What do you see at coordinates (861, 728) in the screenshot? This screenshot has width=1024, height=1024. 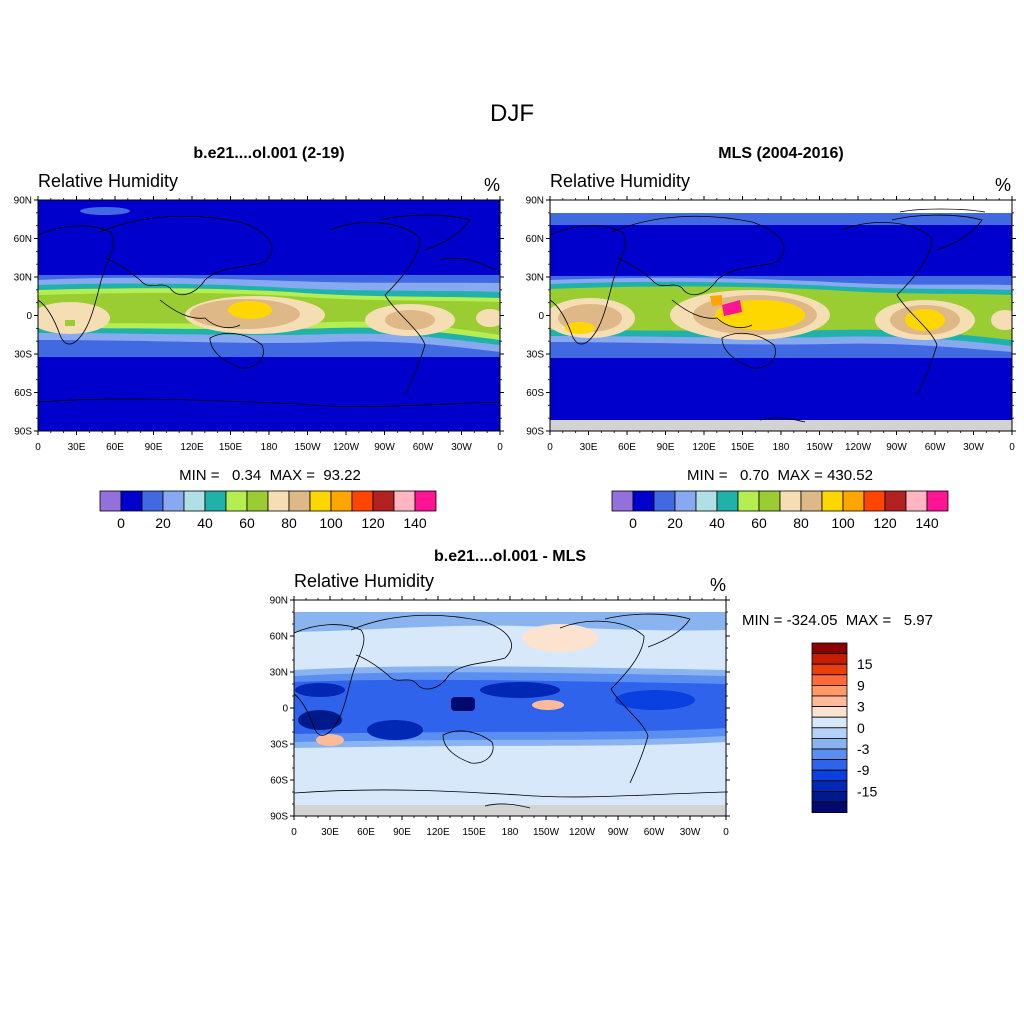 I see `colorbar-diff-label: 0` at bounding box center [861, 728].